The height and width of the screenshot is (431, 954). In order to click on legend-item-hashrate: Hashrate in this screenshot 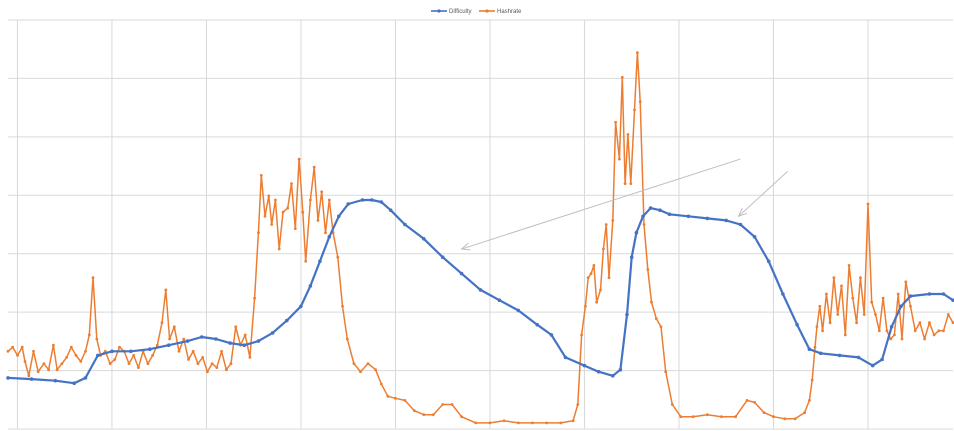, I will do `click(500, 12)`.